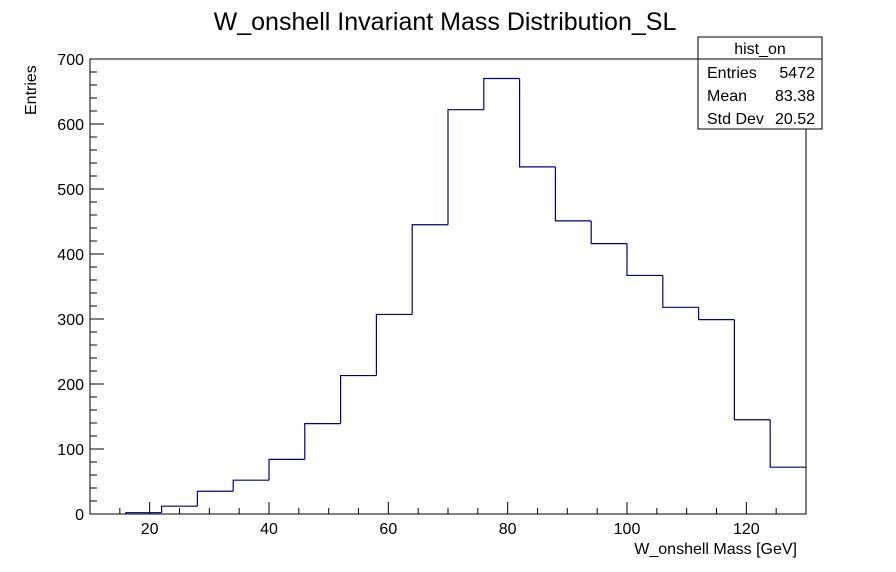  Describe the element at coordinates (70, 450) in the screenshot. I see `y-tick-label: 100` at that location.